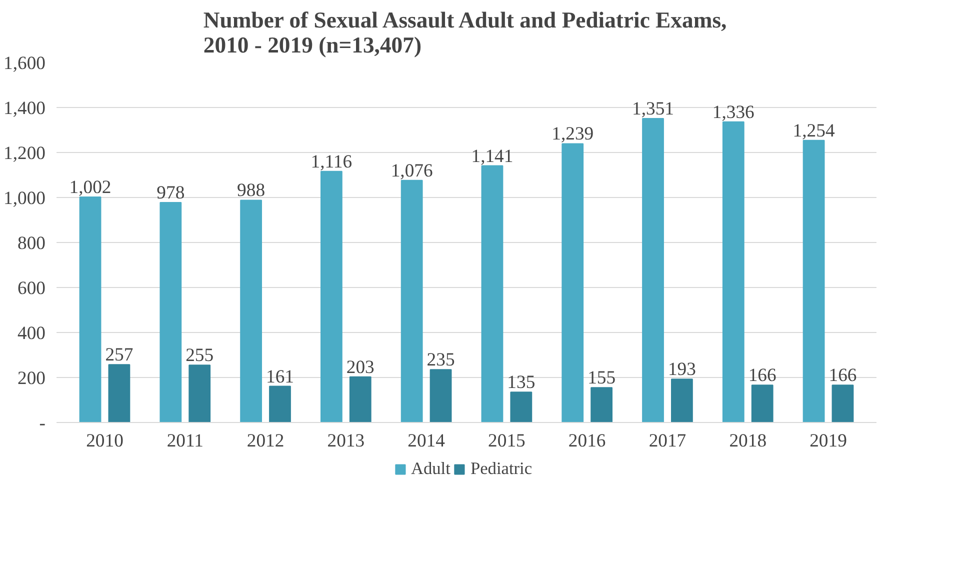 The height and width of the screenshot is (582, 960). Describe the element at coordinates (105, 441) in the screenshot. I see `x-tick-label: 2010` at that location.